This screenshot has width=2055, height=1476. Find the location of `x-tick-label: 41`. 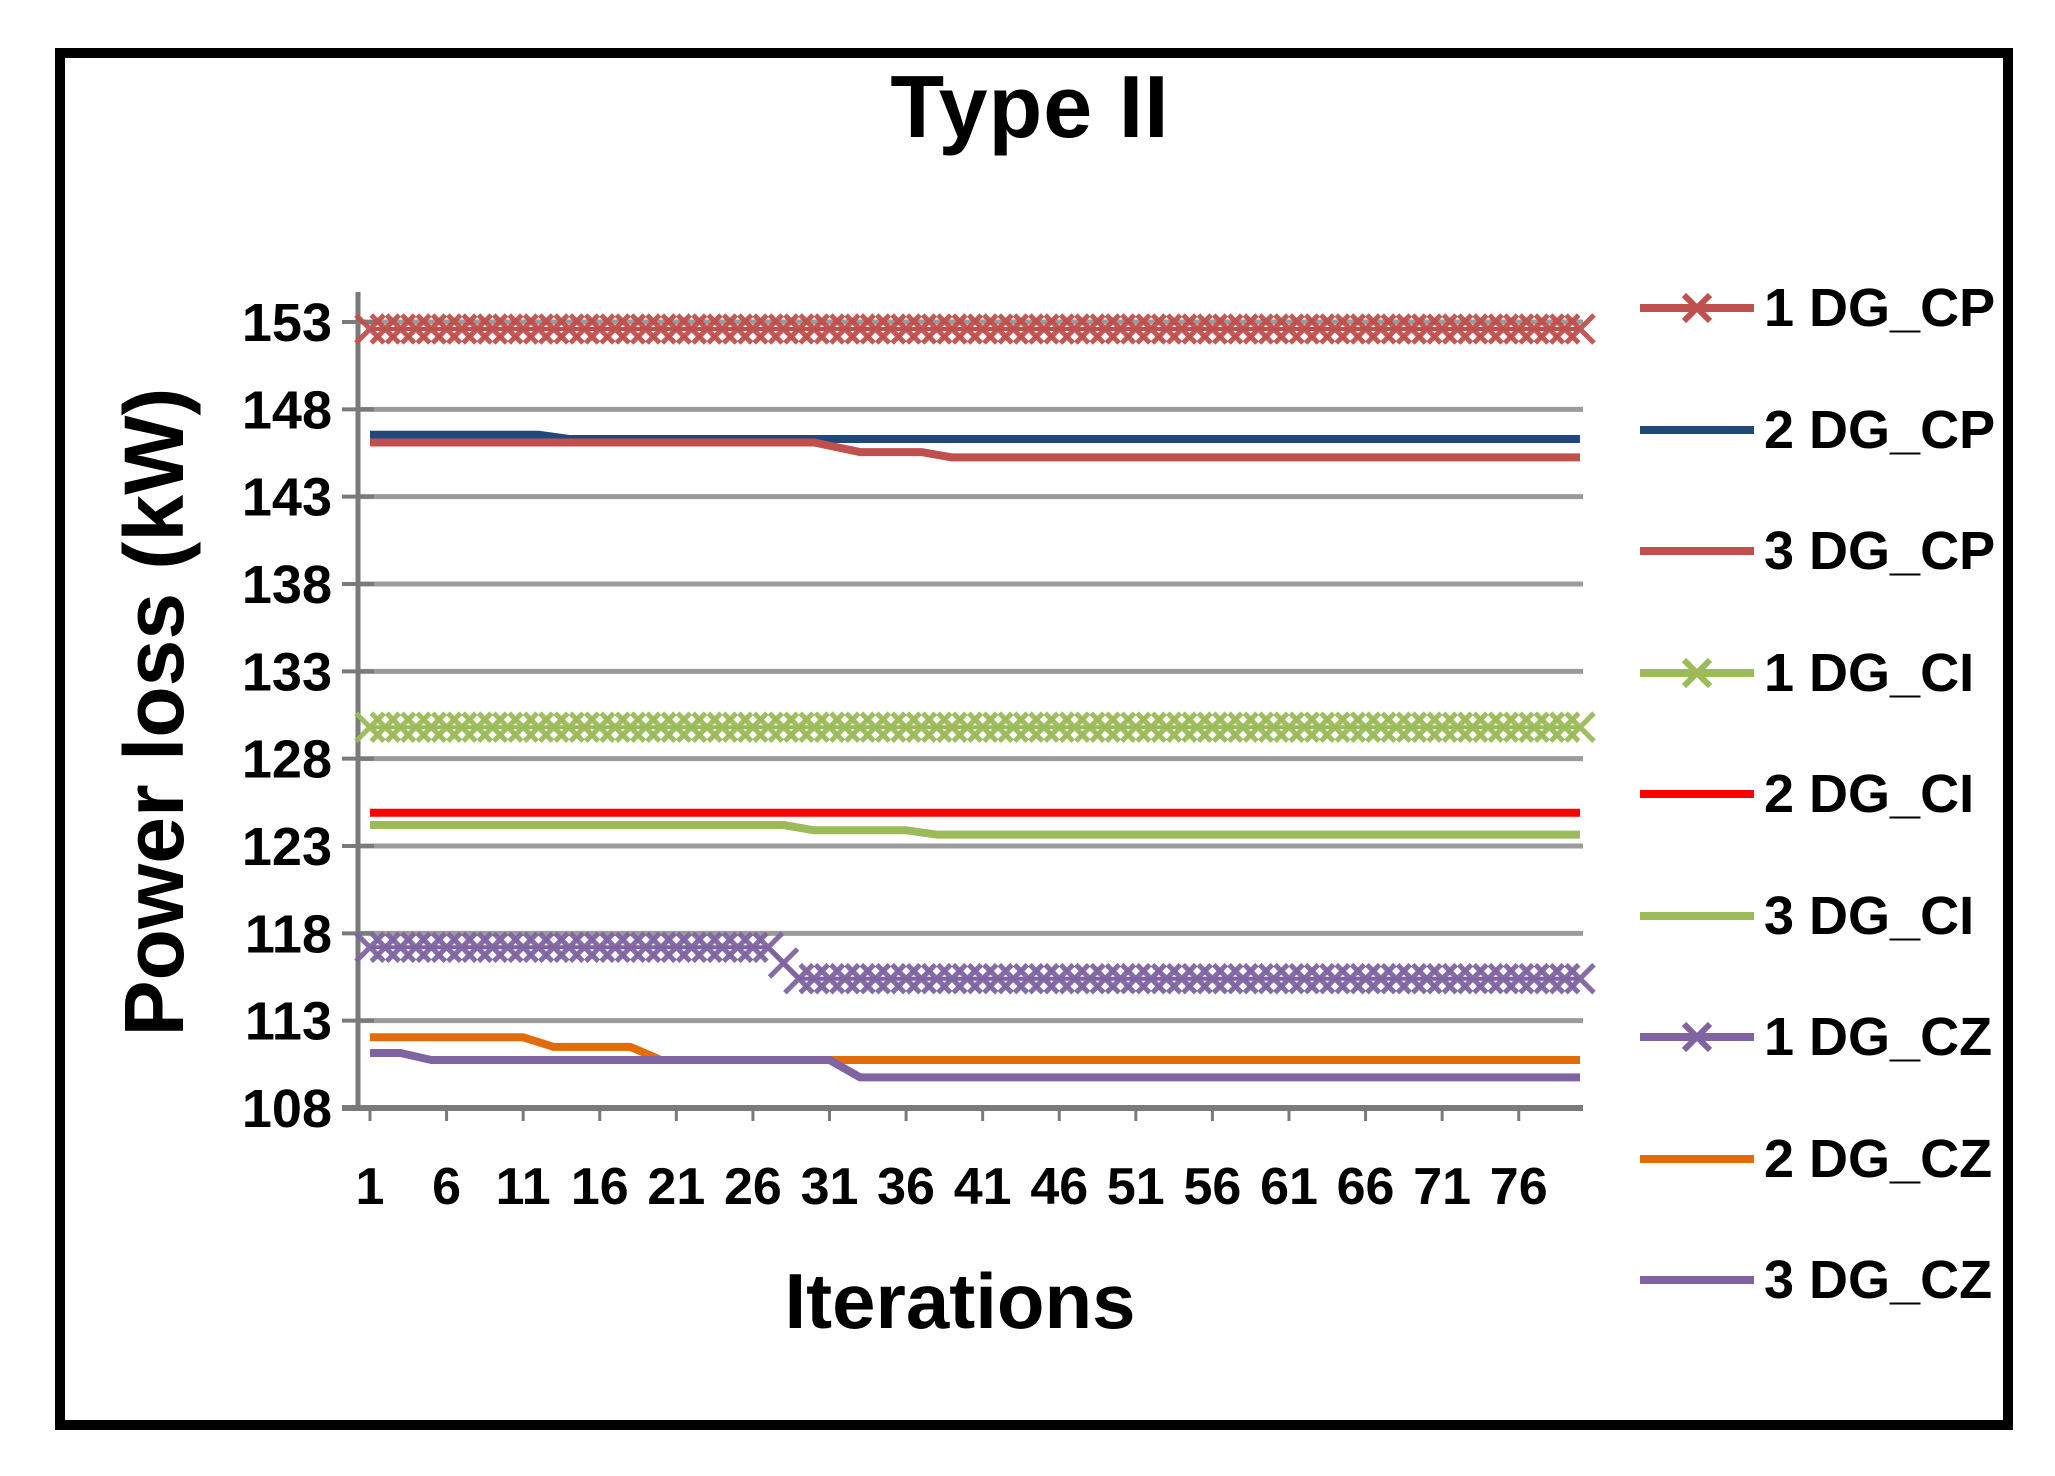

x-tick-label: 41 is located at coordinates (983, 1187).